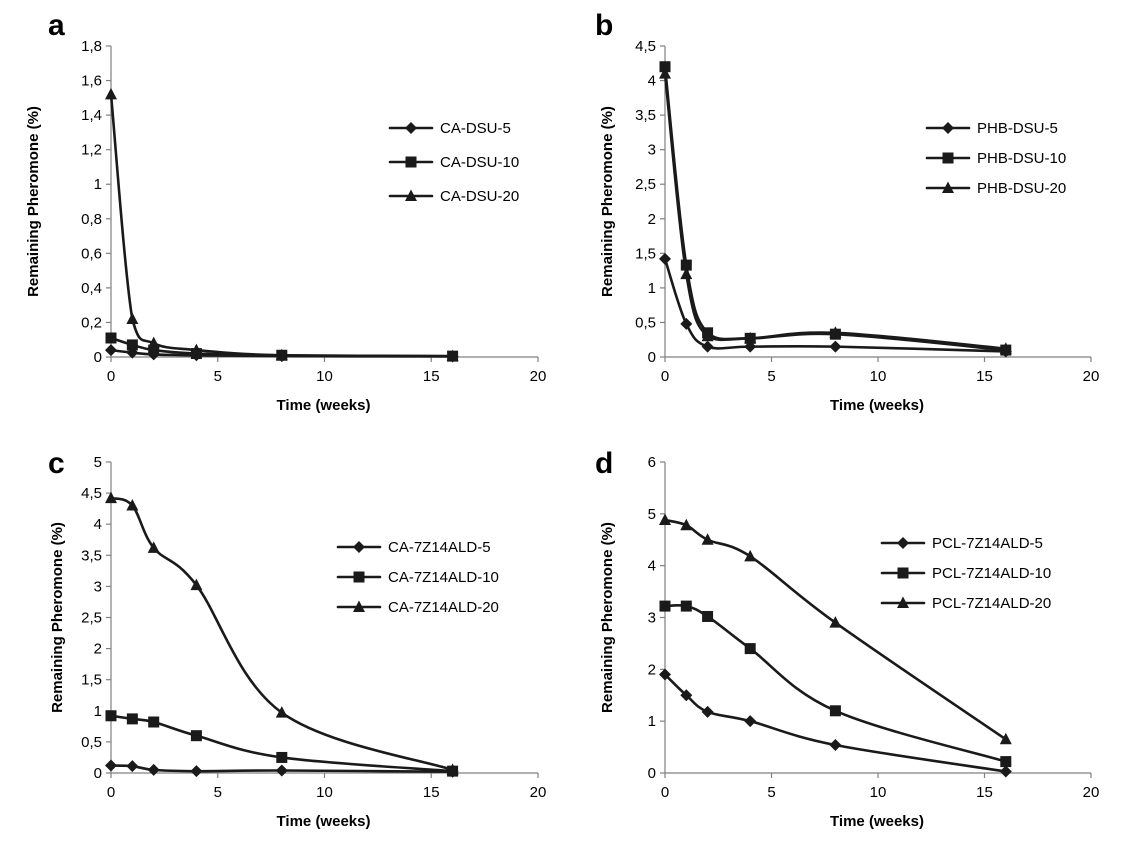 The image size is (1131, 846). What do you see at coordinates (98, 184) in the screenshot?
I see `y-tick-label: 1` at bounding box center [98, 184].